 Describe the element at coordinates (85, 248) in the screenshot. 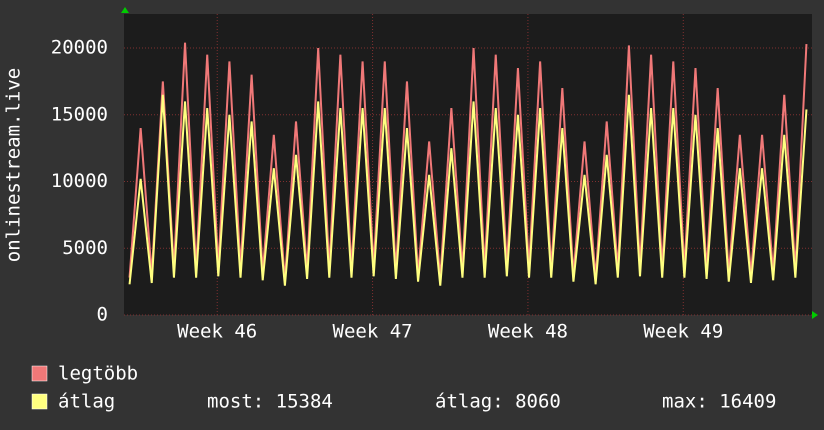

I see `y-tick-label: 5000` at that location.